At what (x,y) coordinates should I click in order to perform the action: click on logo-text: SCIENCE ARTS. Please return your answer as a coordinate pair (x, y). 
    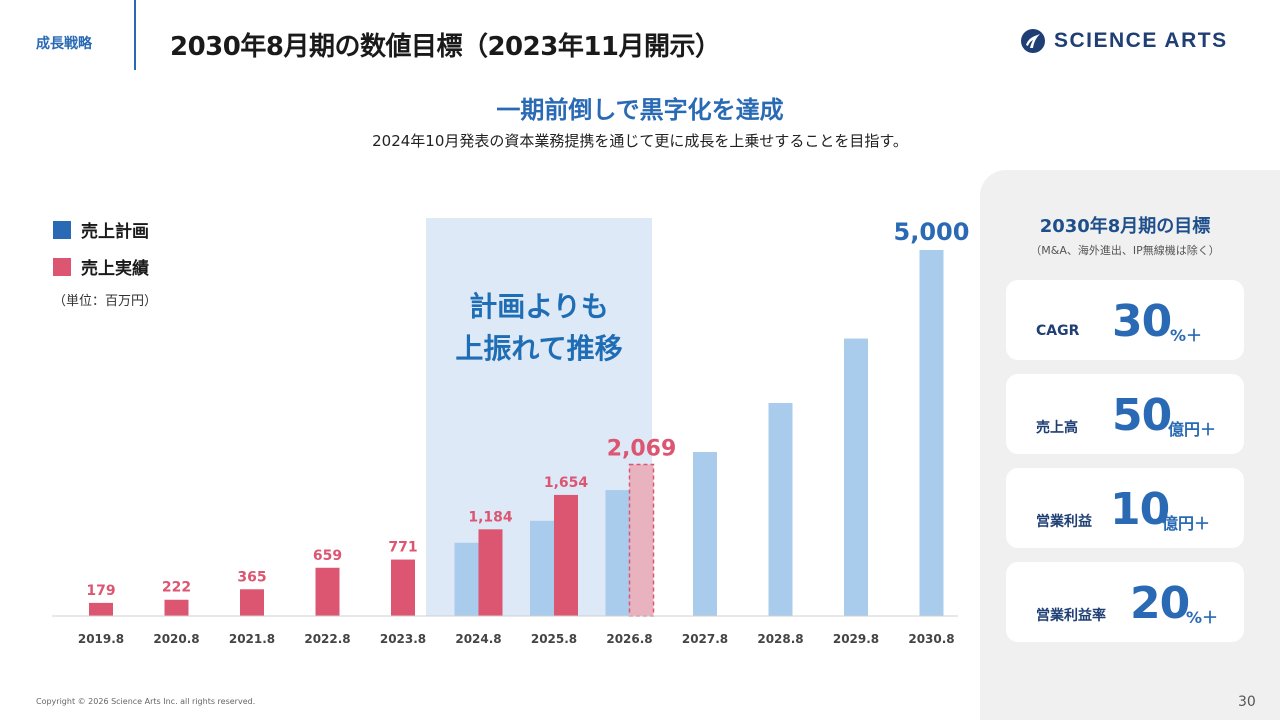
    Looking at the image, I should click on (1141, 40).